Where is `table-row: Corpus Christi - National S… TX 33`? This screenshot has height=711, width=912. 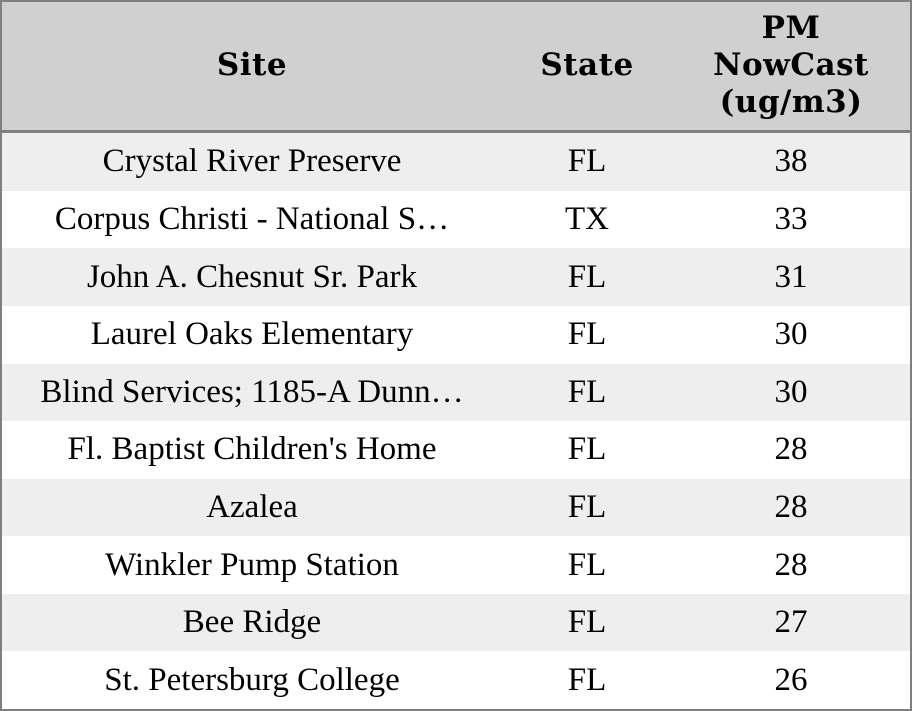 table-row: Corpus Christi - National S… TX 33 is located at coordinates (456, 219).